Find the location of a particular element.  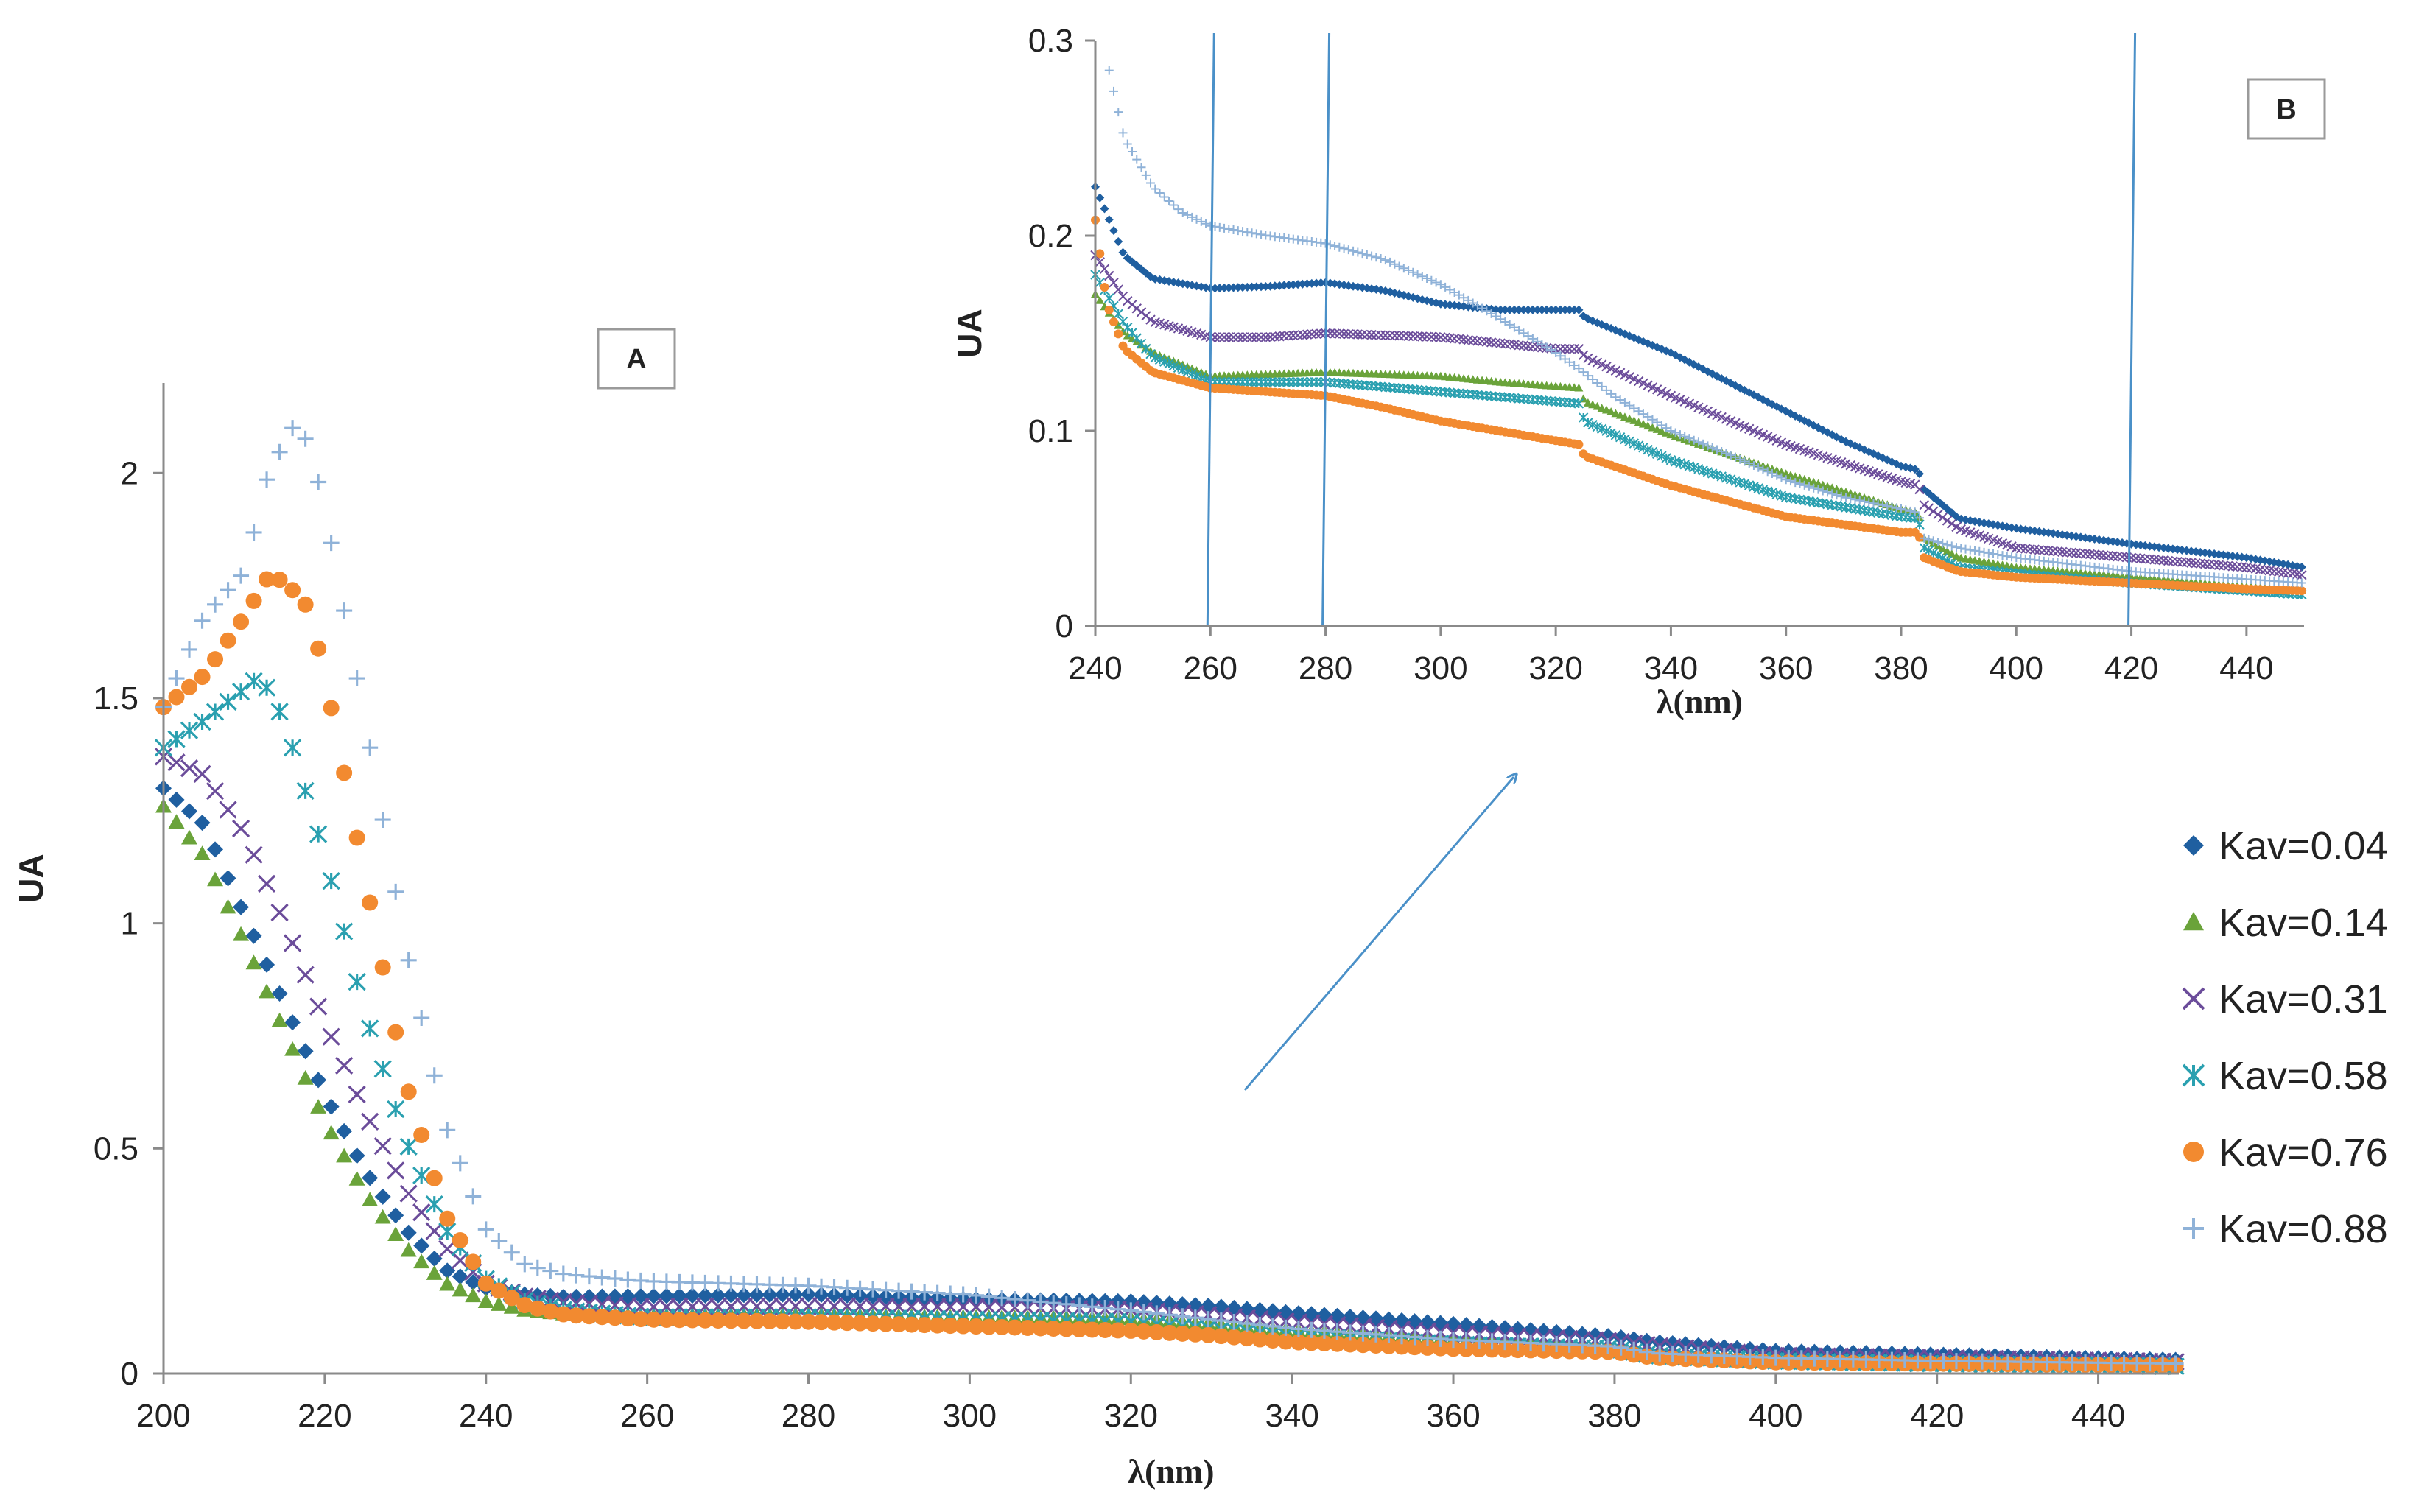

legend-item: Kav=0.76 is located at coordinates (2285, 1153).